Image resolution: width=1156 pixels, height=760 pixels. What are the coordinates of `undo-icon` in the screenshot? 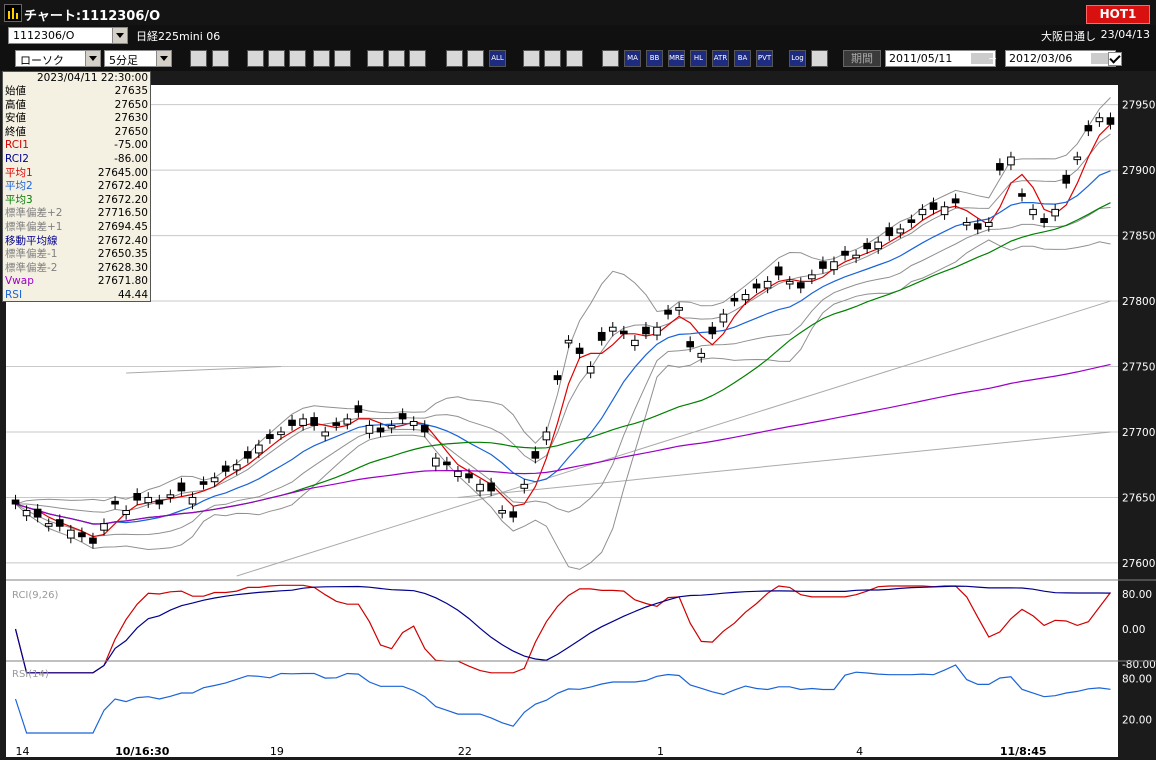 It's located at (417, 58).